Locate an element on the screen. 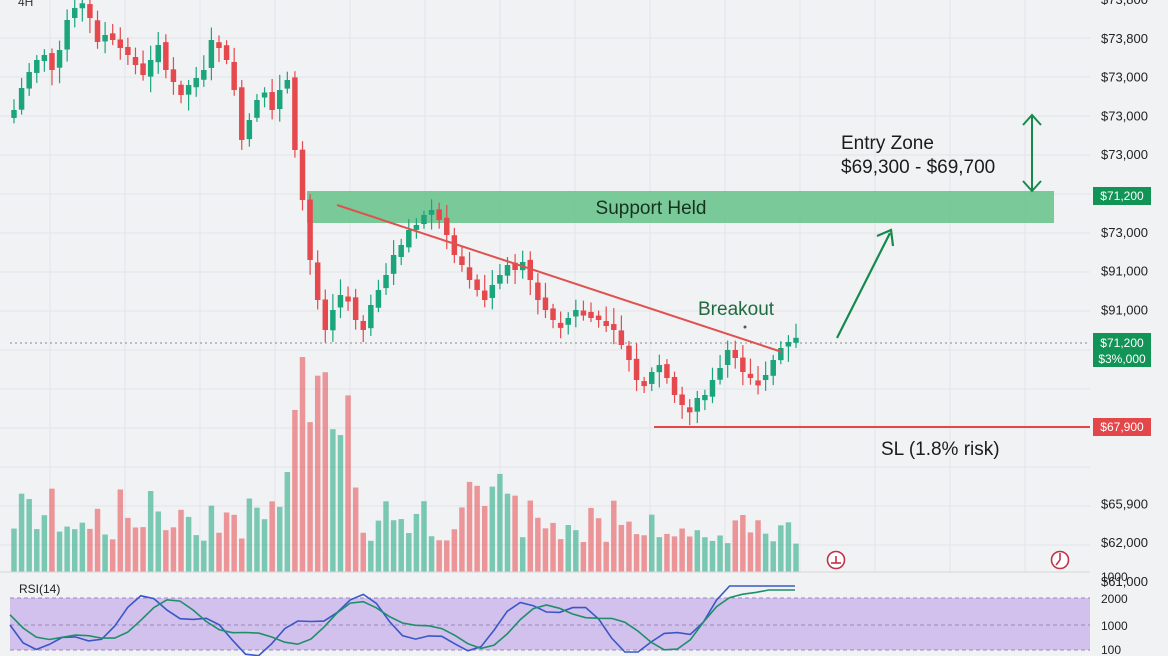  clock-icon is located at coordinates (1060, 560).